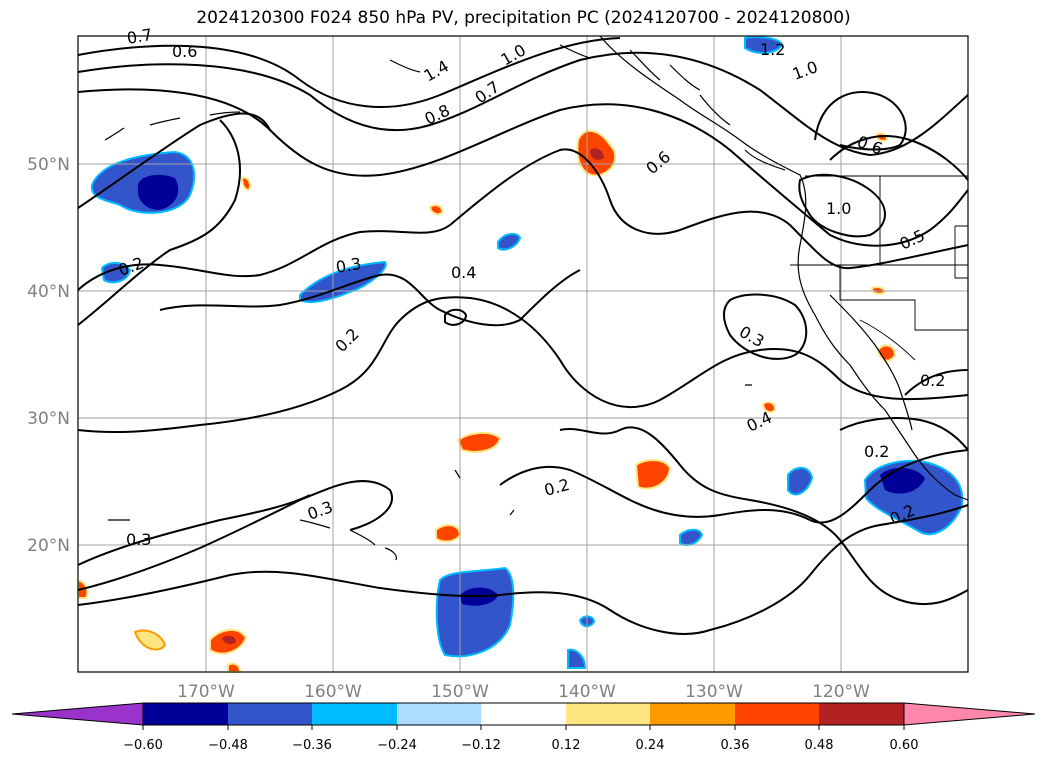 This screenshot has width=1047, height=765. I want to click on lon-label: 160°W, so click(333, 692).